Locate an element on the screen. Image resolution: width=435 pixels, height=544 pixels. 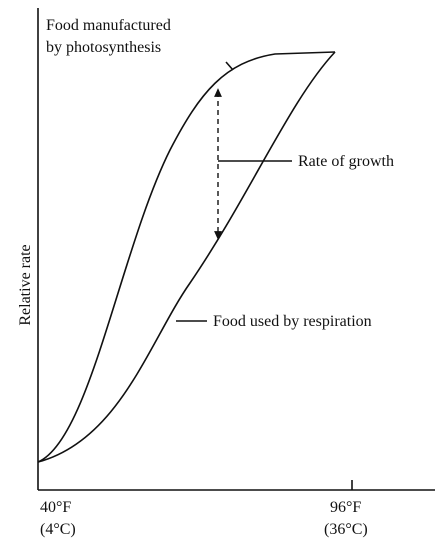
label: Rate of growth is located at coordinates (346, 161).